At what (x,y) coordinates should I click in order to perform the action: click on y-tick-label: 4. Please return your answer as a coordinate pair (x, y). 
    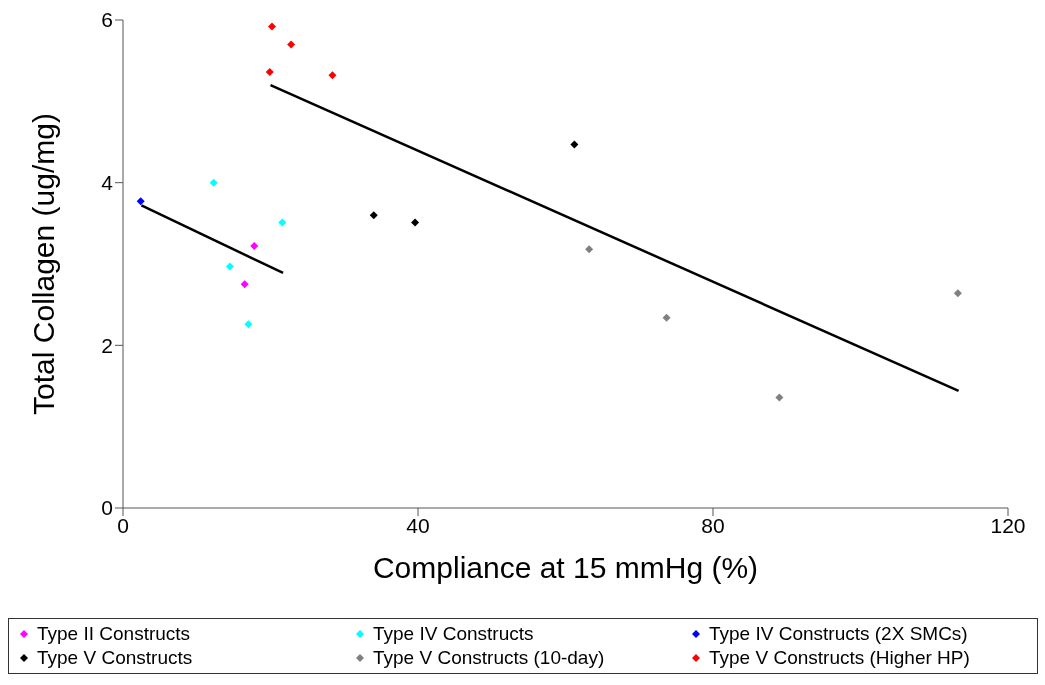
    Looking at the image, I should click on (107, 183).